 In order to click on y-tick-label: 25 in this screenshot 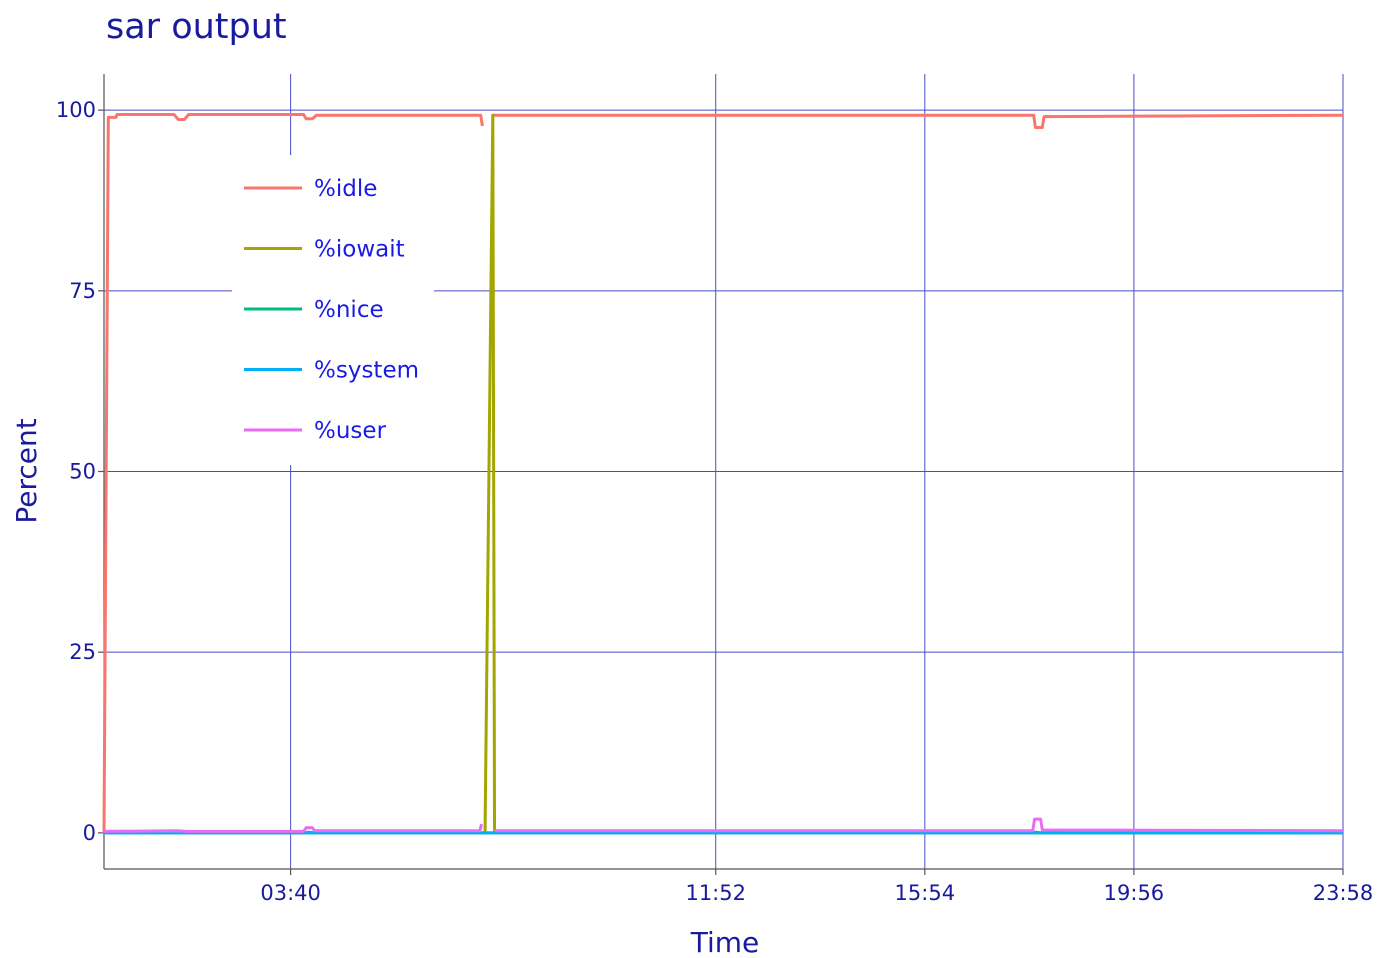, I will do `click(82, 652)`.